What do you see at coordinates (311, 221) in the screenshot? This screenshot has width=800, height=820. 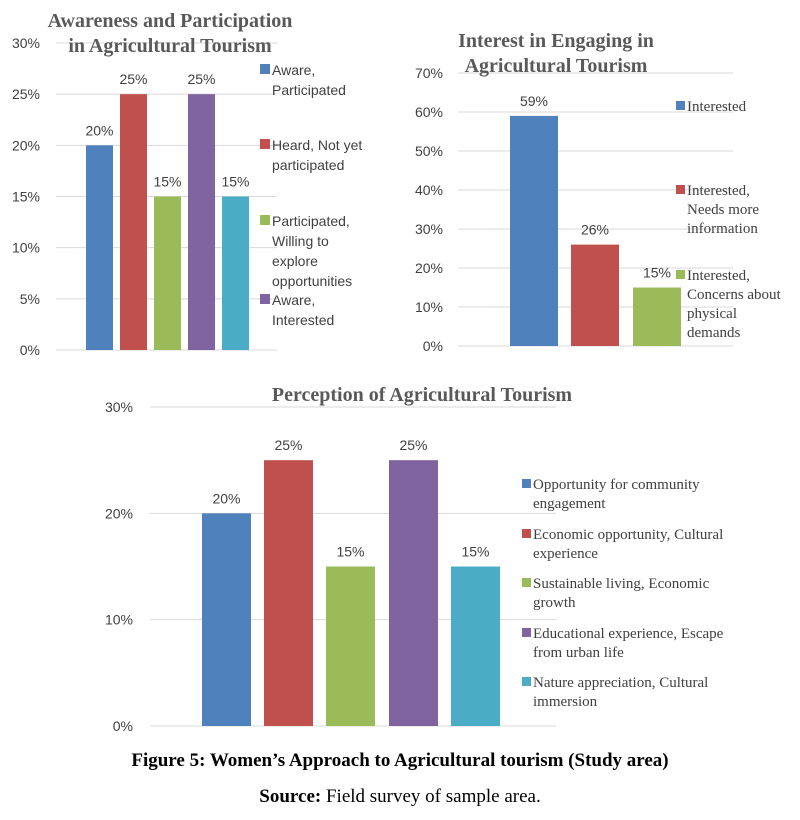 I see `legend-label: Participated,` at bounding box center [311, 221].